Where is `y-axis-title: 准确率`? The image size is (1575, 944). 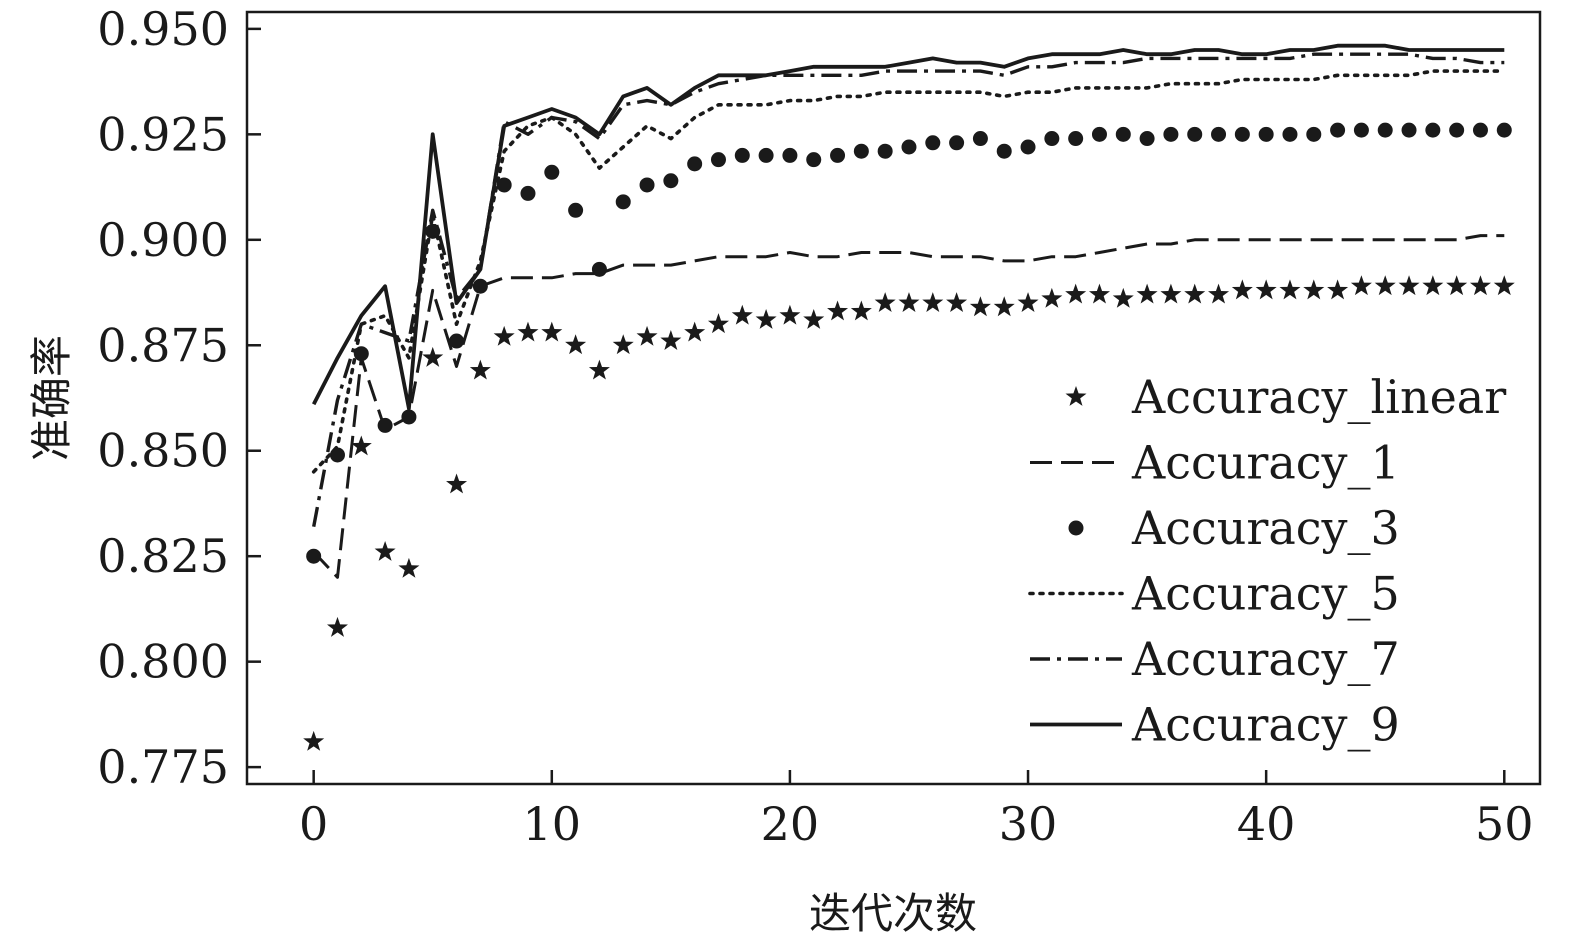
y-axis-title: 准确率 is located at coordinates (51, 398).